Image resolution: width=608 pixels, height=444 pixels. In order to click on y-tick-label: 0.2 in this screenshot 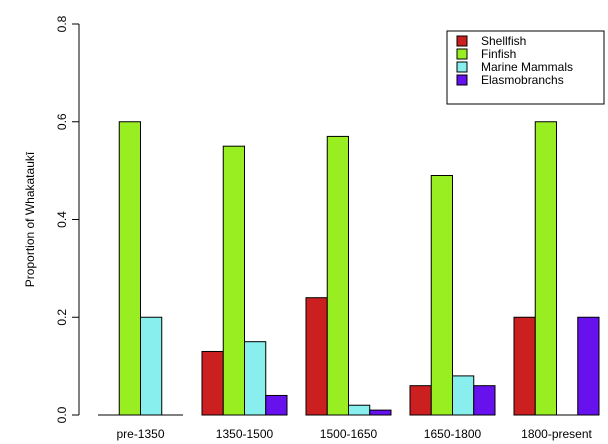, I will do `click(62, 317)`.